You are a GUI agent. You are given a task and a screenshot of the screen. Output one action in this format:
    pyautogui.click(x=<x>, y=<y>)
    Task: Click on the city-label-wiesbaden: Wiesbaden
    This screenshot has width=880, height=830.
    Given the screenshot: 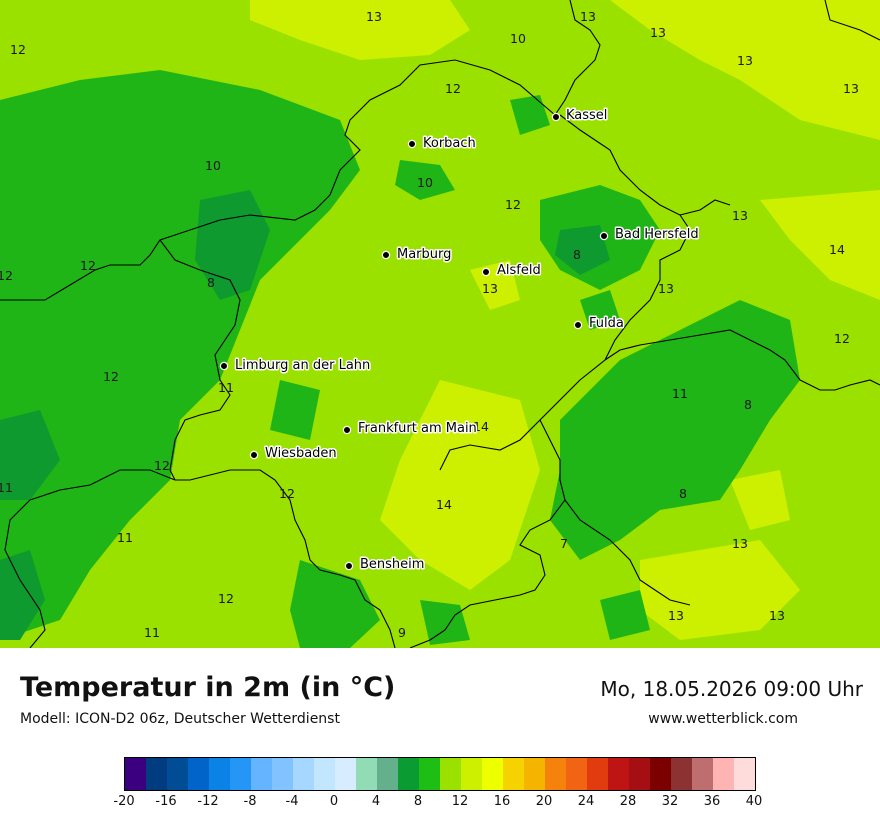 What is the action you would take?
    pyautogui.click(x=301, y=453)
    